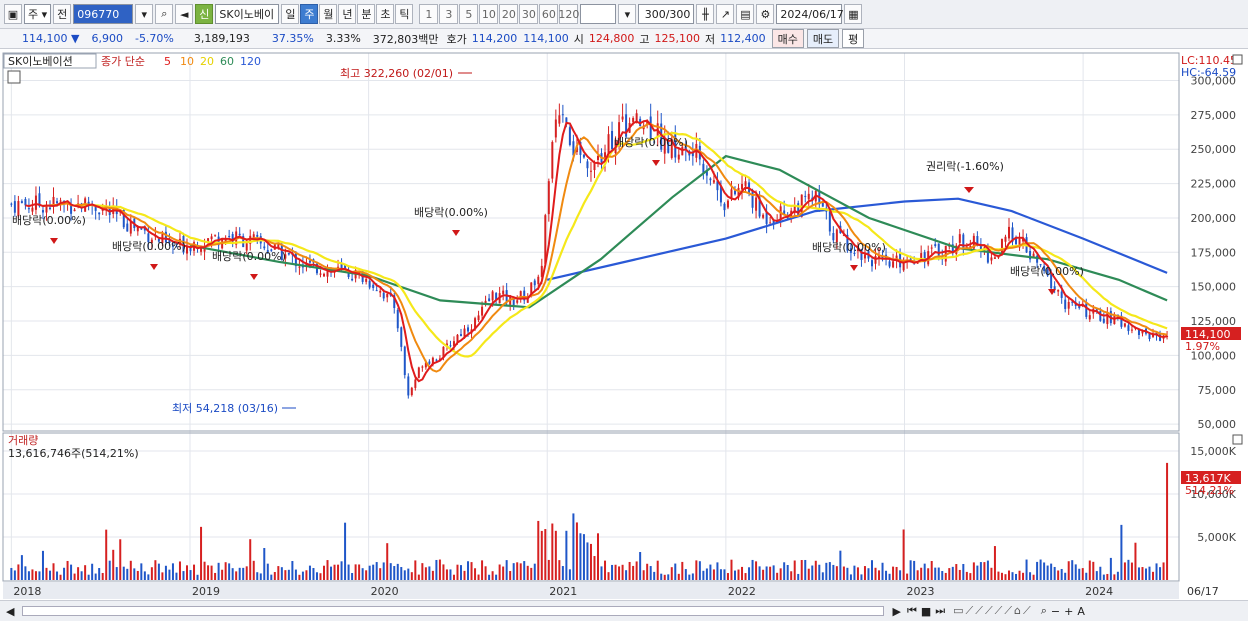  Describe the element at coordinates (13, 14) in the screenshot. I see `layout-icon: ▣` at that location.